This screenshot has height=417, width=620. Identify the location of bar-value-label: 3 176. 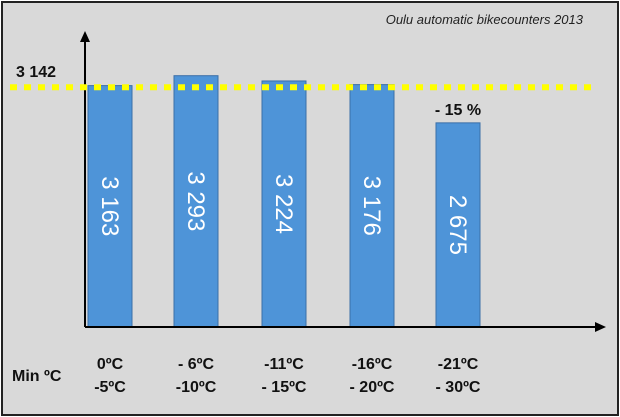
(371, 206).